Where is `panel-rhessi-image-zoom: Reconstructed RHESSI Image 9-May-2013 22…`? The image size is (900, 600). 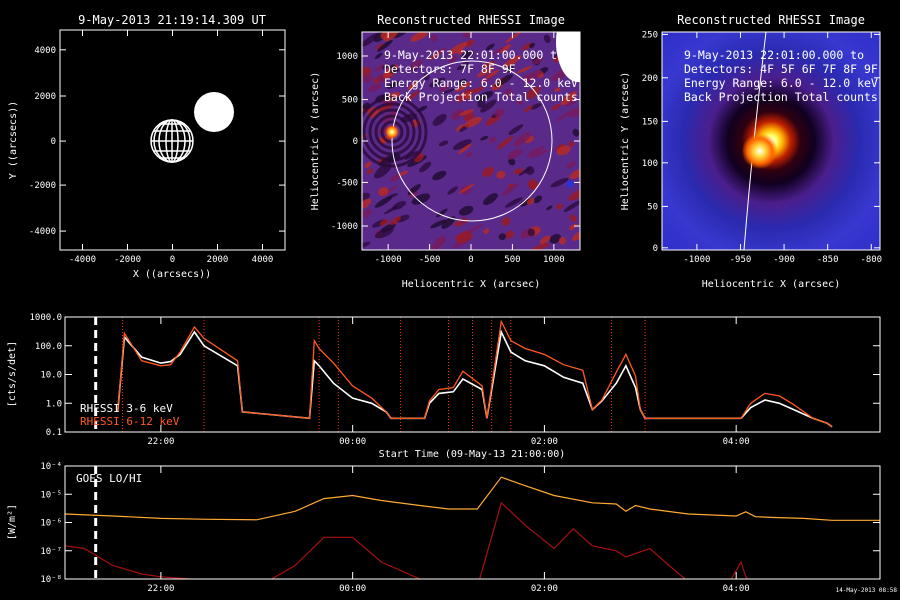
panel-rhessi-image-zoom: Reconstructed RHESSI Image 9-May-2013 22… is located at coordinates (752, 151).